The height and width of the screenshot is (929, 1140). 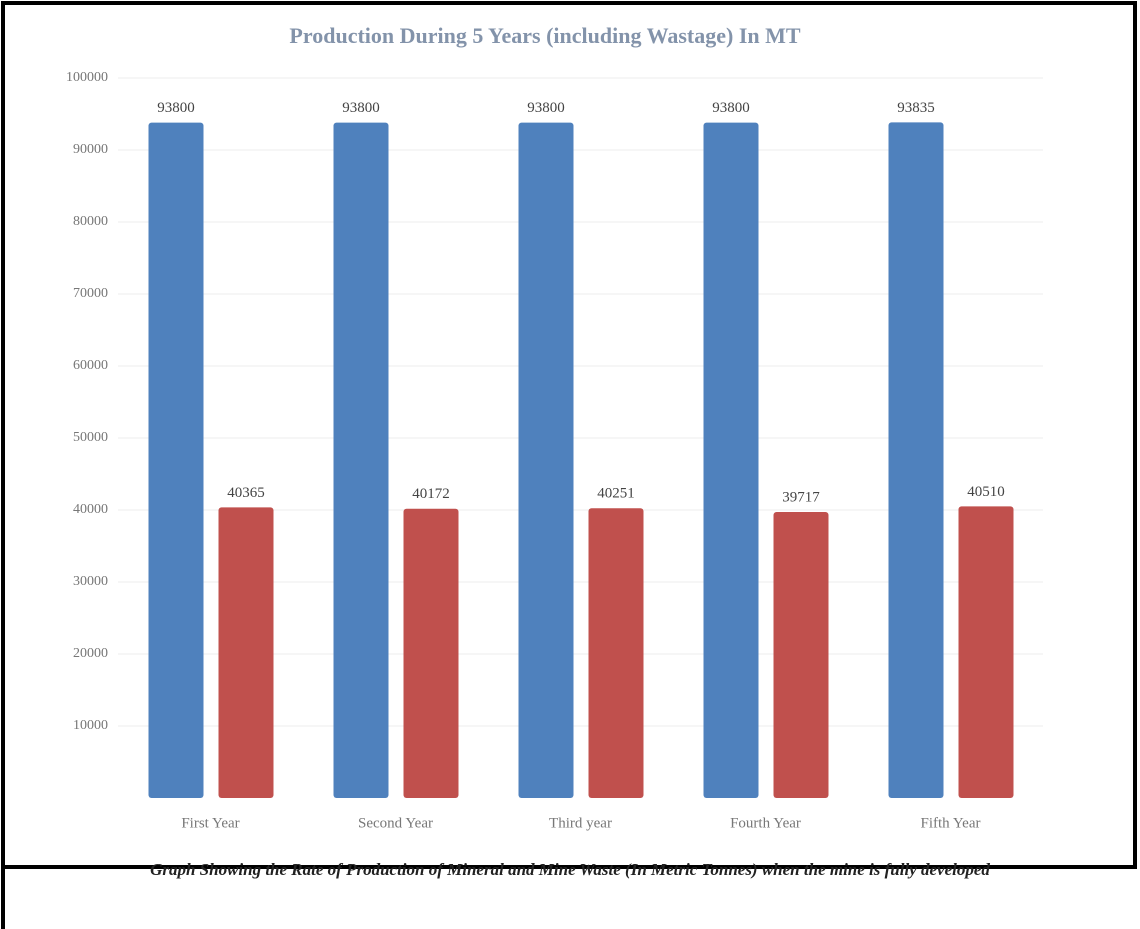 I want to click on y-tick-label: 20000, so click(x=90, y=653).